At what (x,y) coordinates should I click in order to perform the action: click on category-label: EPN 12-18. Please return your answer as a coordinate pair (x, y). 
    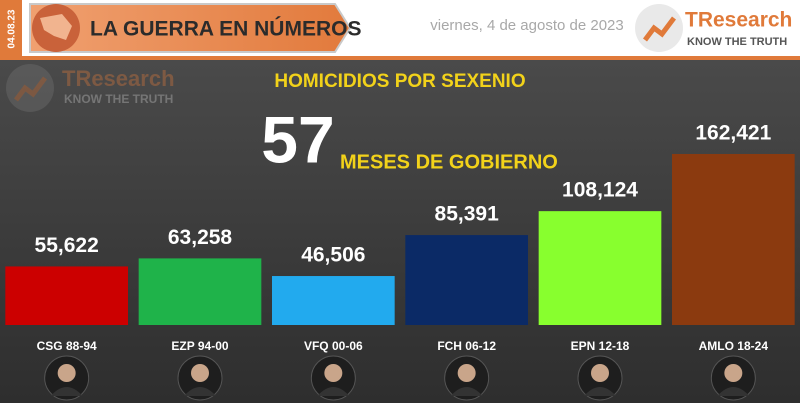
    Looking at the image, I should click on (600, 346).